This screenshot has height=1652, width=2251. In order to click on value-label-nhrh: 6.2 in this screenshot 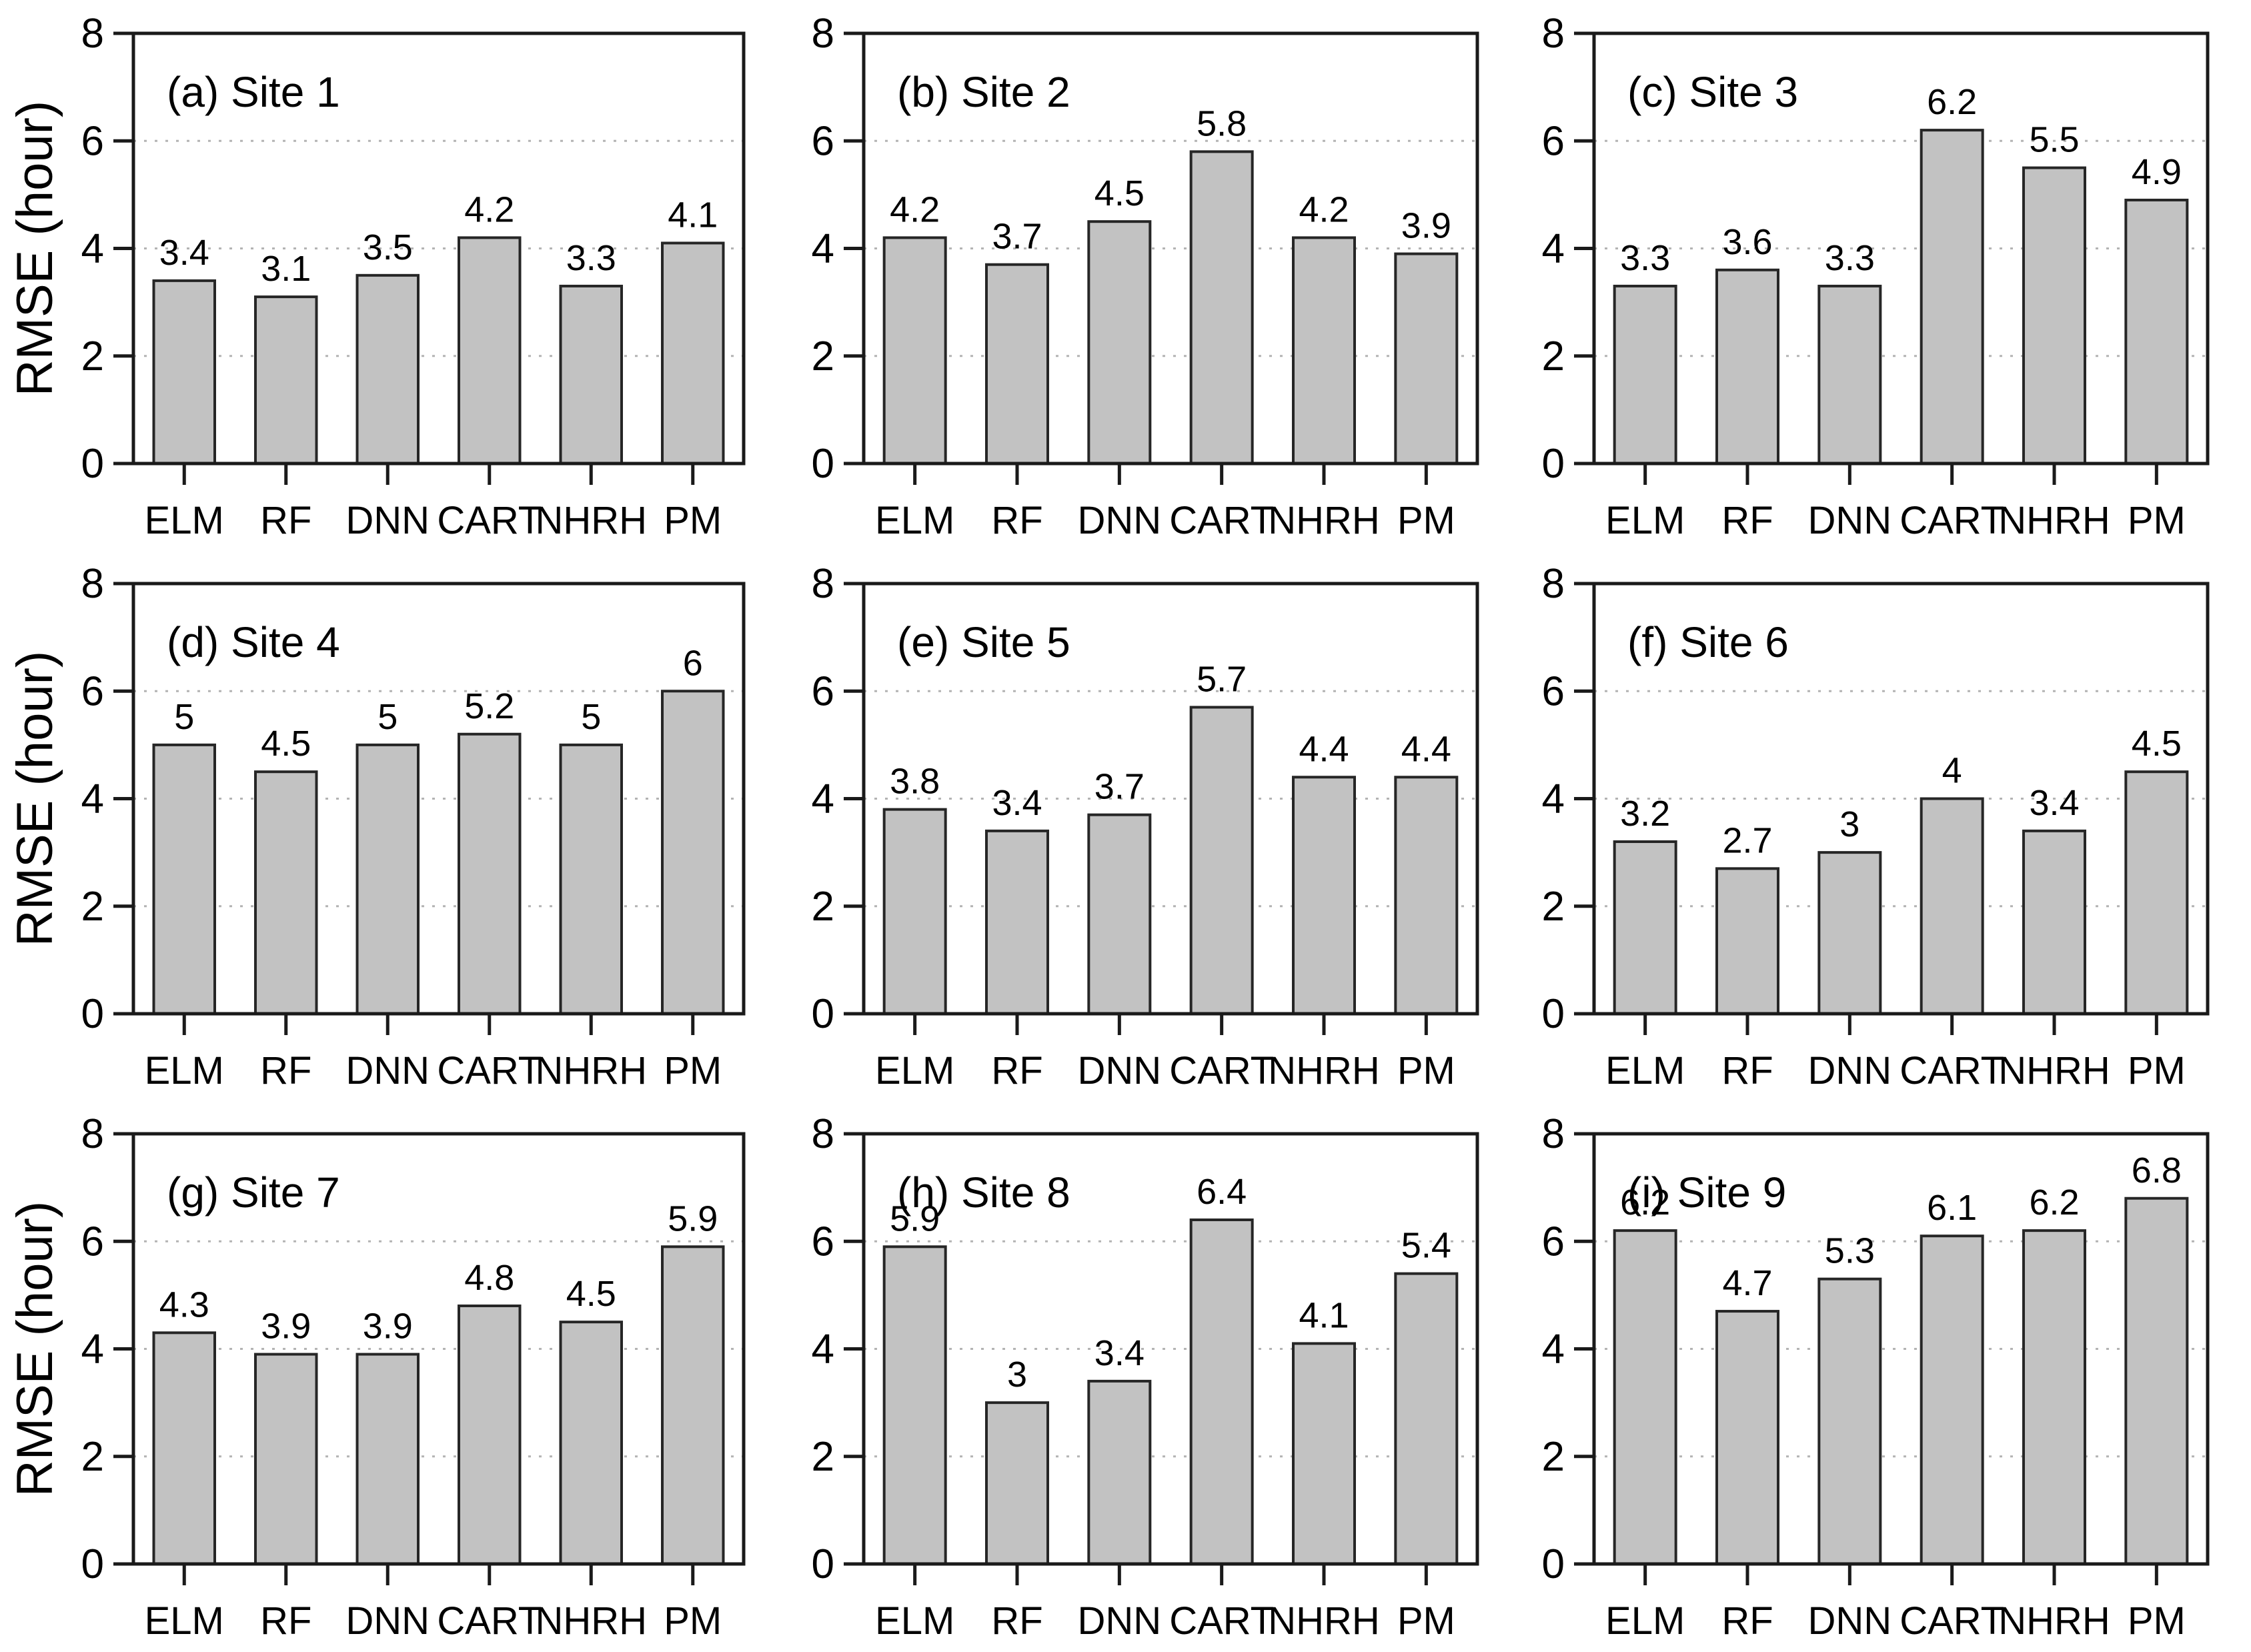, I will do `click(2054, 1202)`.